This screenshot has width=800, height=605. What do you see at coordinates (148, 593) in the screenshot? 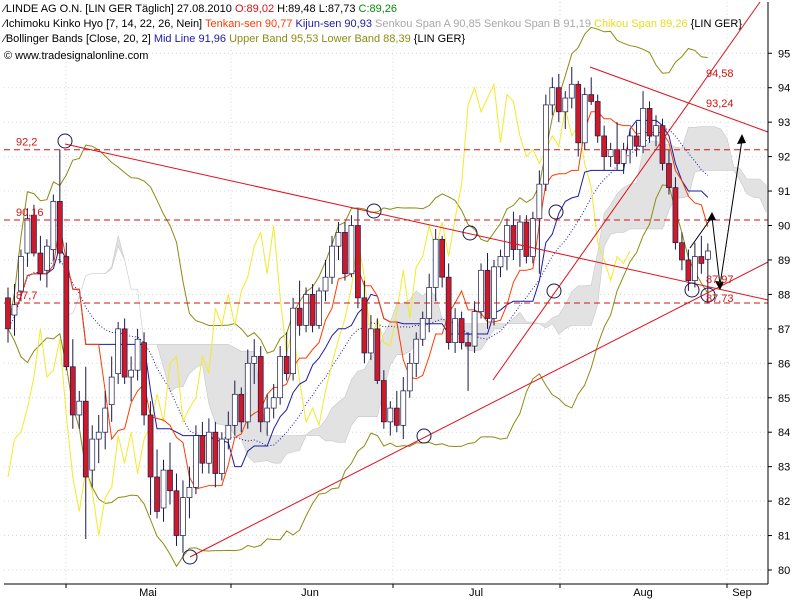
I see `x-tick-label: Mai` at bounding box center [148, 593].